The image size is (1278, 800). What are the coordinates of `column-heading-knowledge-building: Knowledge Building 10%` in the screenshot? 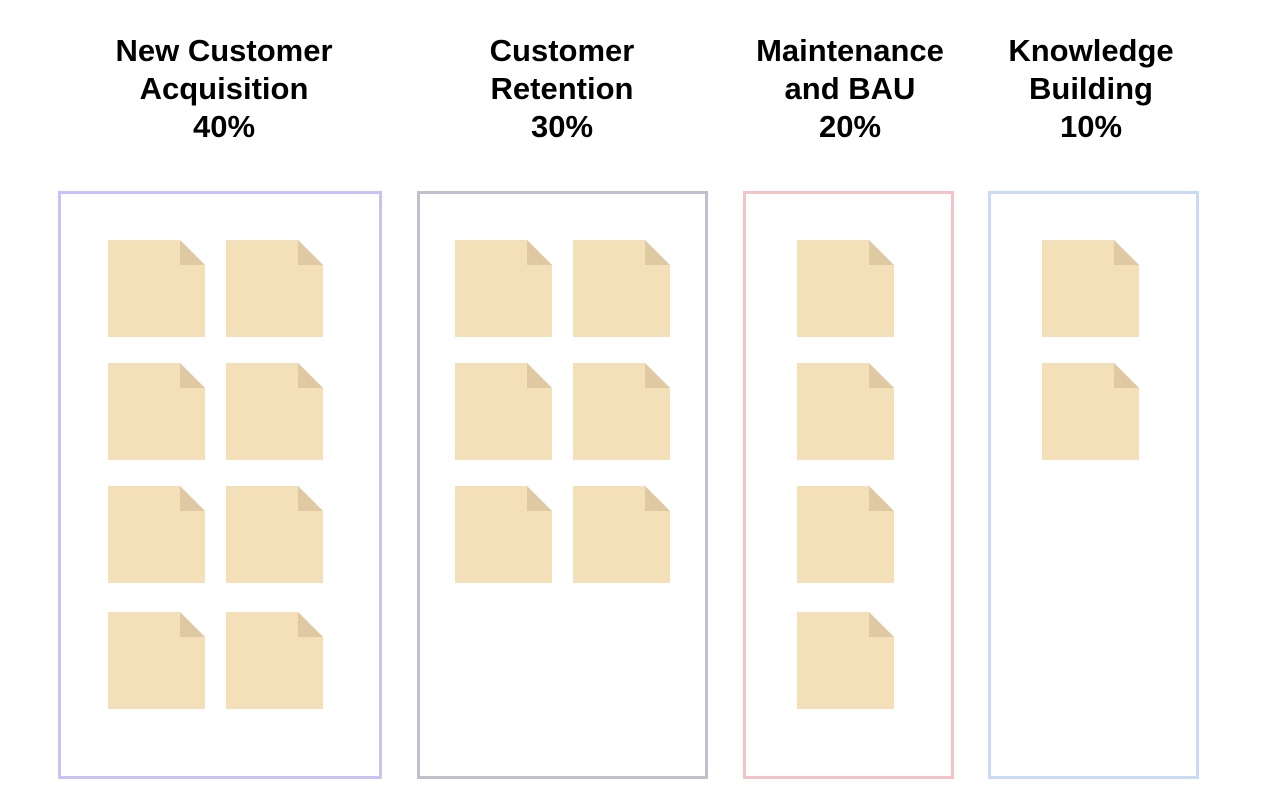 It's located at (1091, 89).